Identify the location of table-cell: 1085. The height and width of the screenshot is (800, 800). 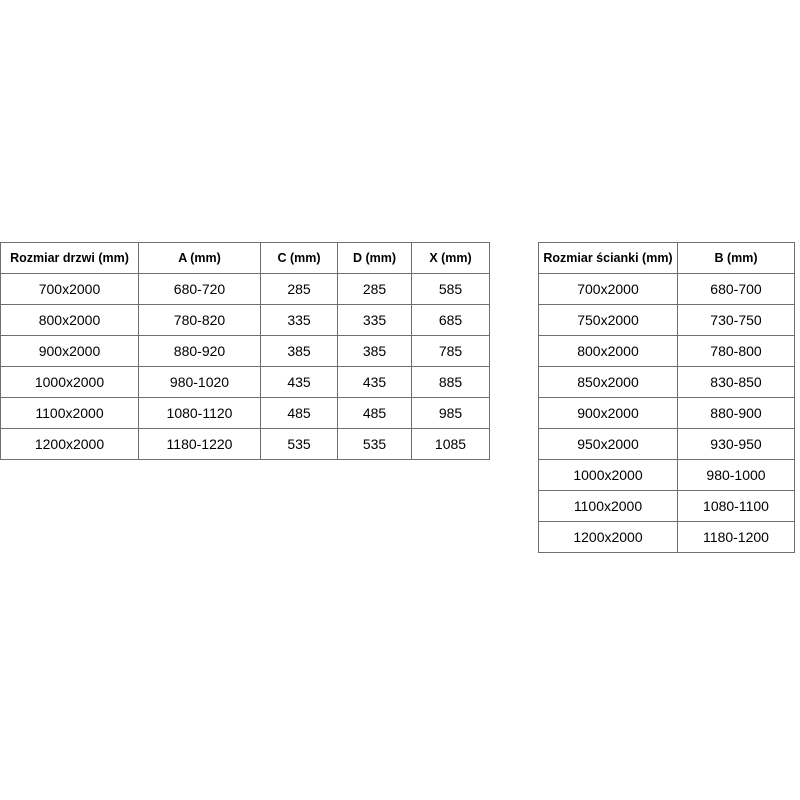
(450, 444).